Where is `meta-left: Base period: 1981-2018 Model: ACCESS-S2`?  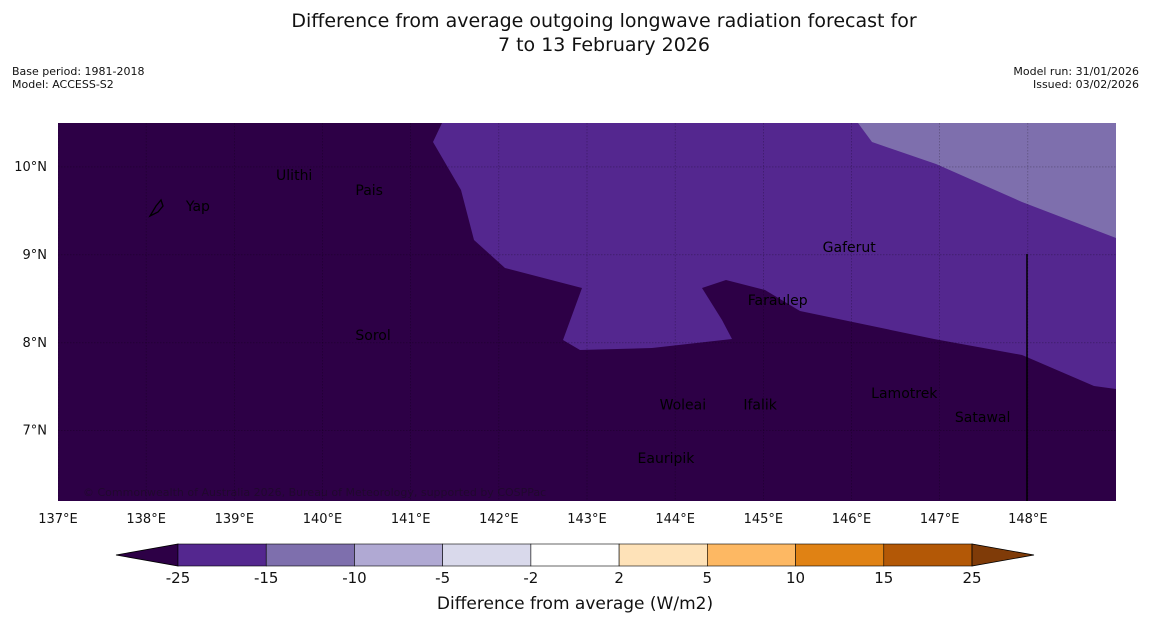
meta-left: Base period: 1981-2018 Model: ACCESS-S2 is located at coordinates (78, 78).